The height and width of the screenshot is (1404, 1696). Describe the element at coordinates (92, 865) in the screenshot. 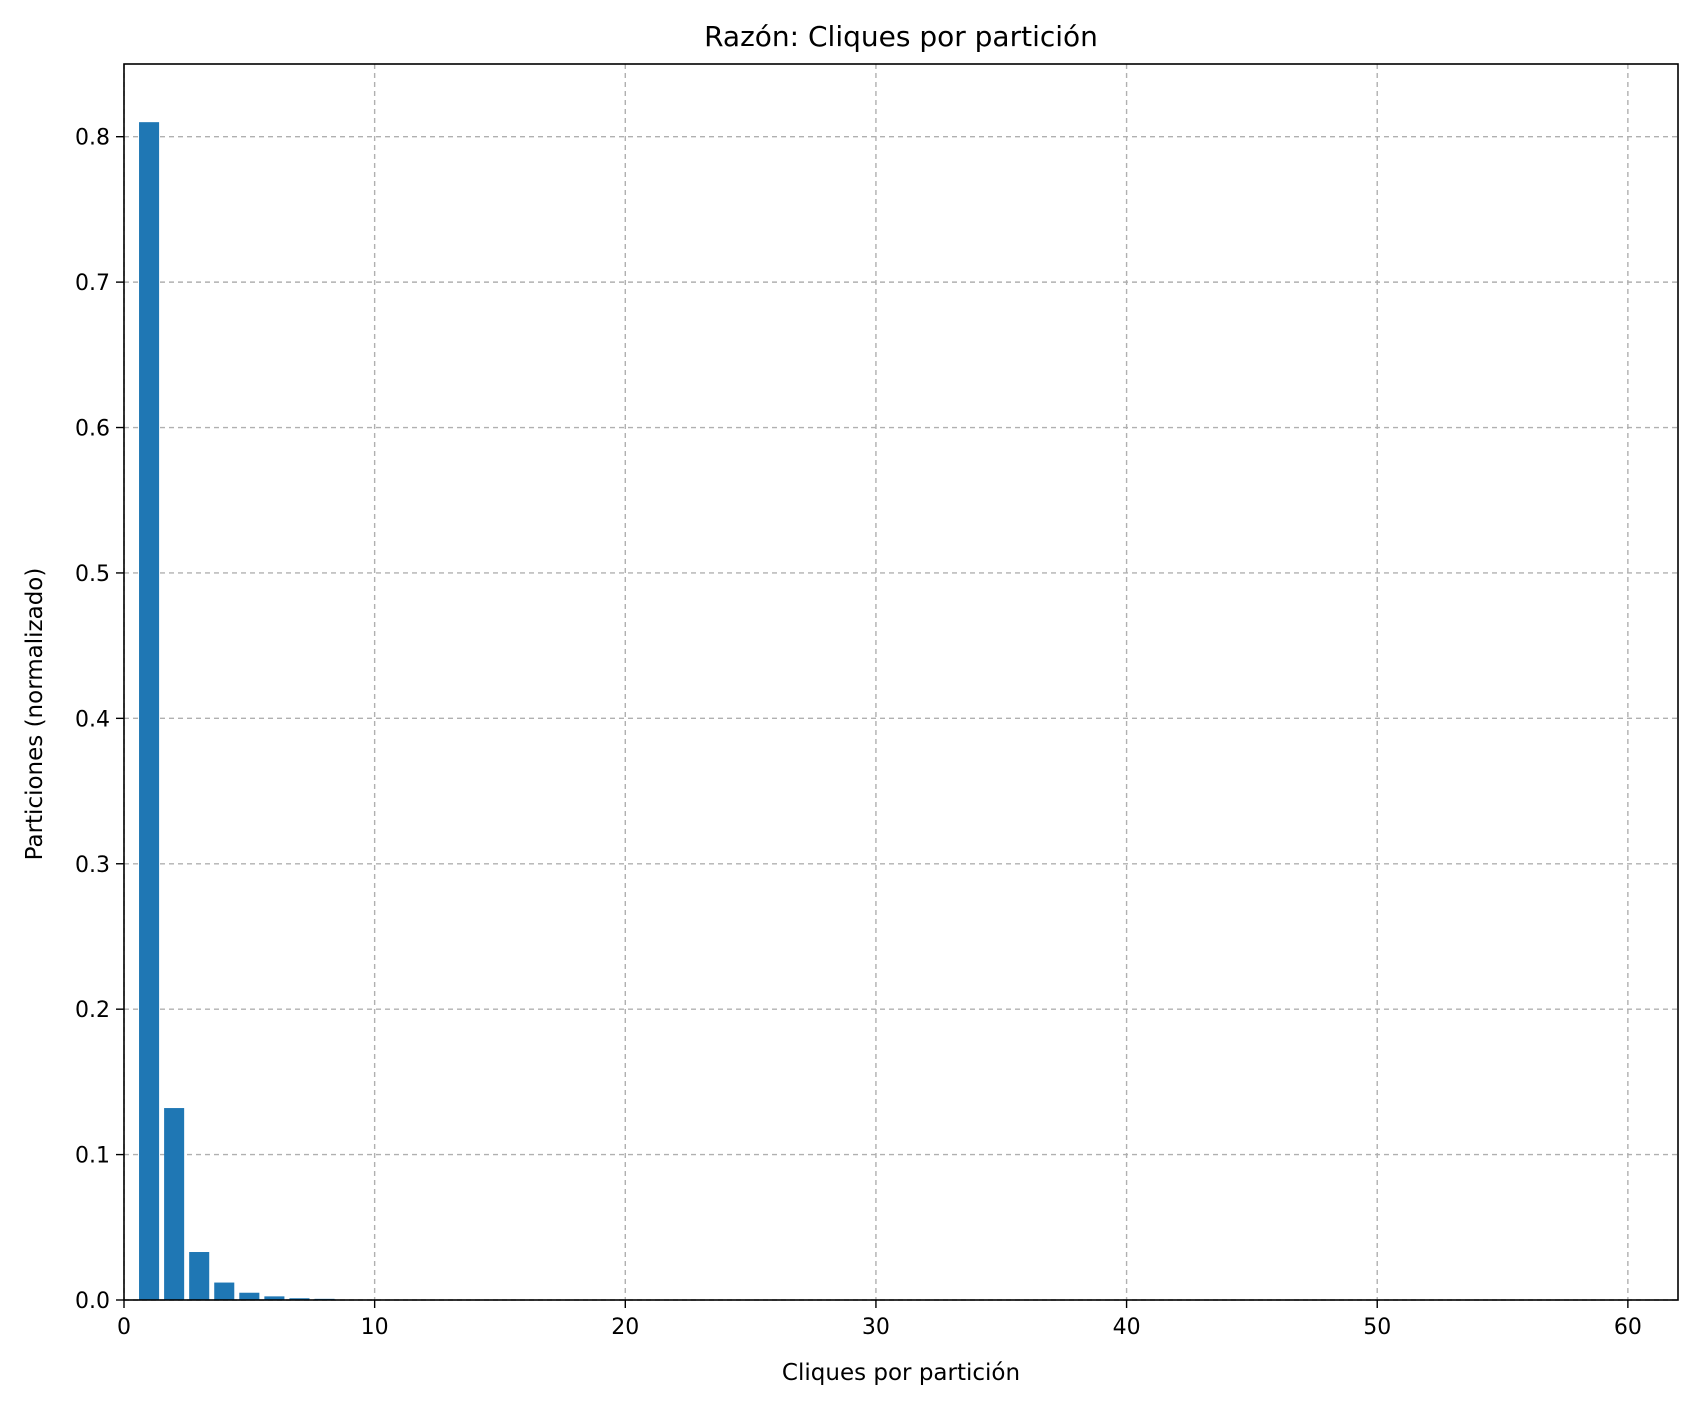

I see `y-tick-label: 0.3` at that location.